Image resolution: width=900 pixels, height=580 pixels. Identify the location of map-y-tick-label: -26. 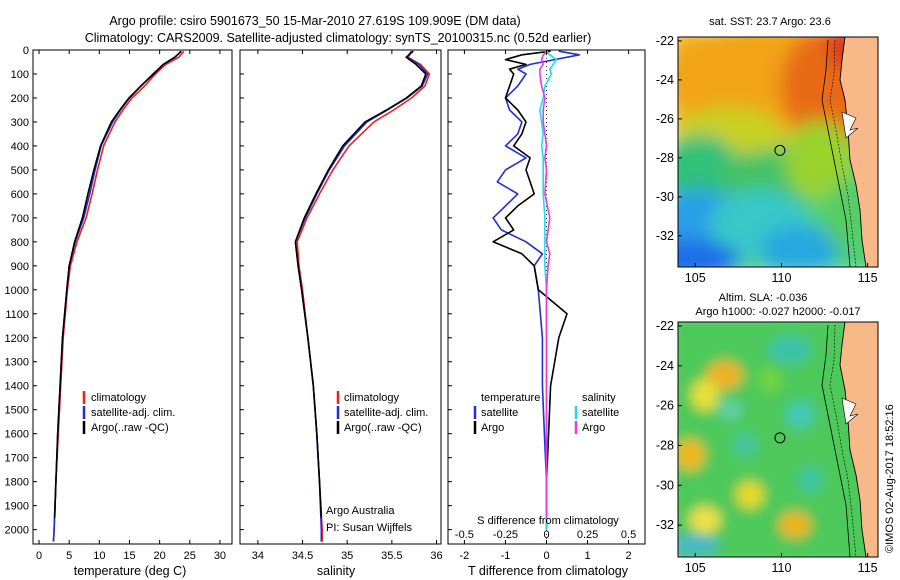
(665, 406).